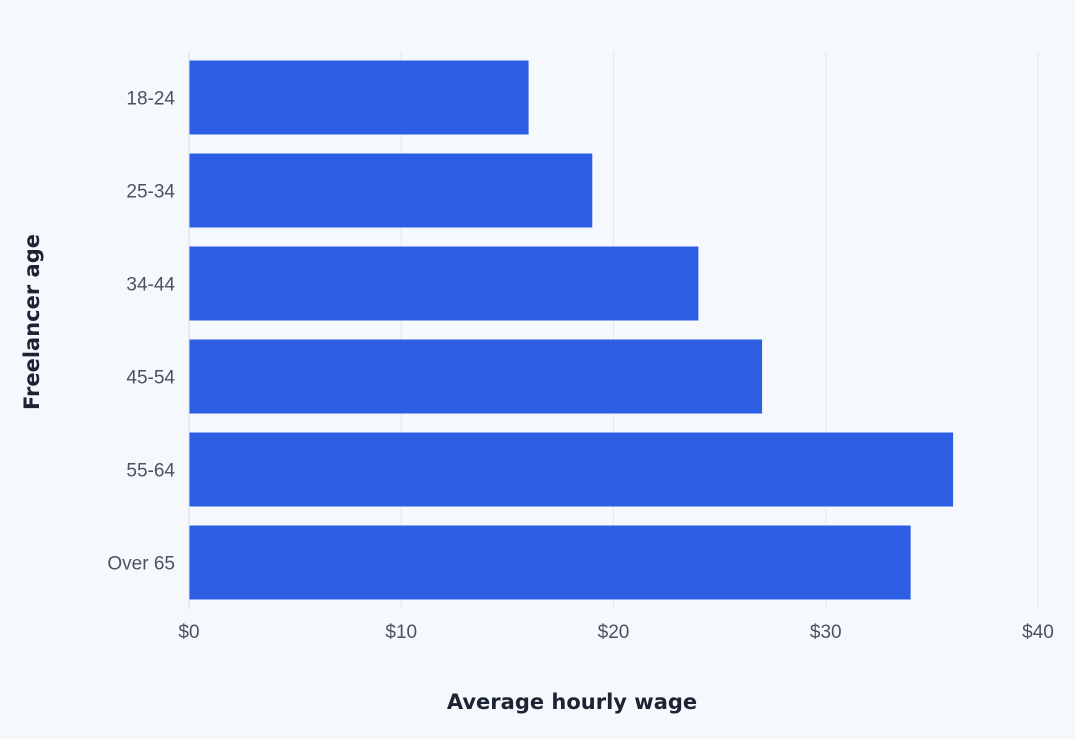 The height and width of the screenshot is (739, 1075). Describe the element at coordinates (1038, 632) in the screenshot. I see `x-tick-label: $40` at that location.